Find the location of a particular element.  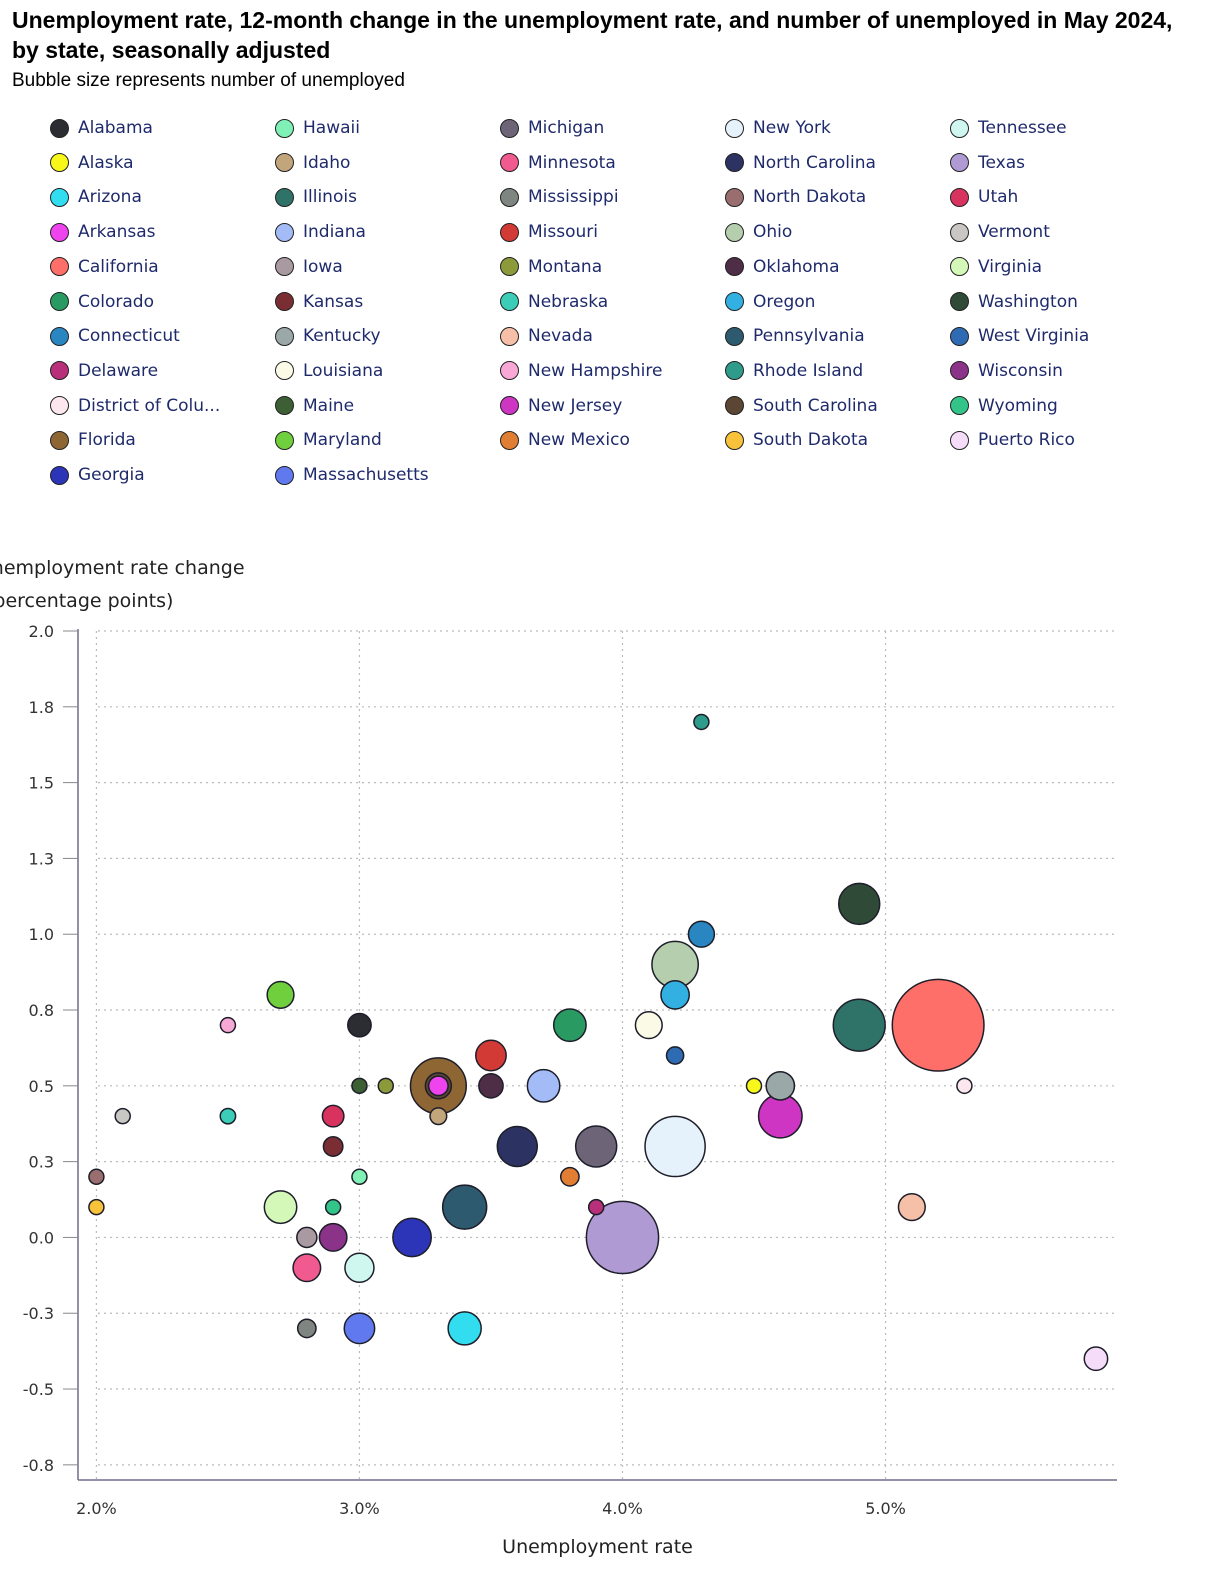

legend-item-texas: Texas is located at coordinates (987, 163).